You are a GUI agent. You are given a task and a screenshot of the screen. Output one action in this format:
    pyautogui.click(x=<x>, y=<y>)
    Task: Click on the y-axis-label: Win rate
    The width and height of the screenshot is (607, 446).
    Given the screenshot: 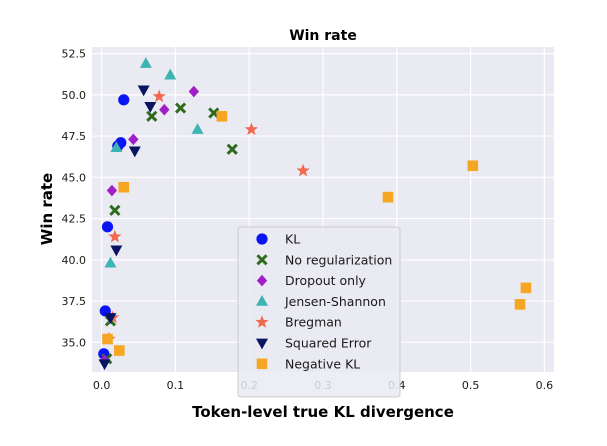 What is the action you would take?
    pyautogui.click(x=47, y=209)
    